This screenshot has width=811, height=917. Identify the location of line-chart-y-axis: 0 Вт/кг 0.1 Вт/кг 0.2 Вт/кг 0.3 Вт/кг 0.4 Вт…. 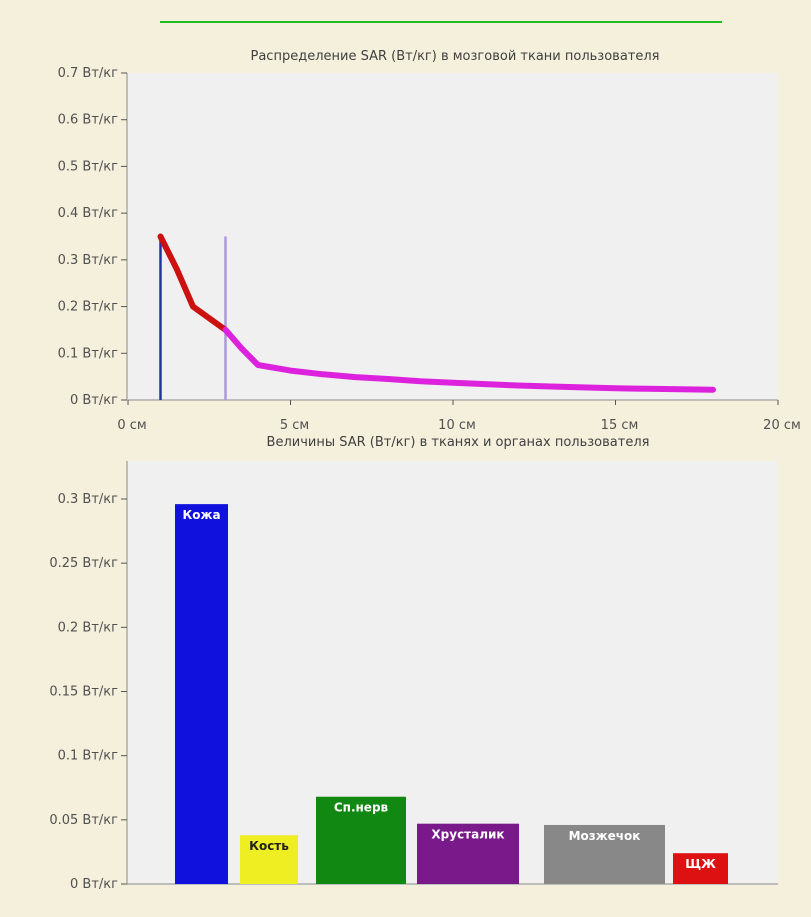
(93, 237).